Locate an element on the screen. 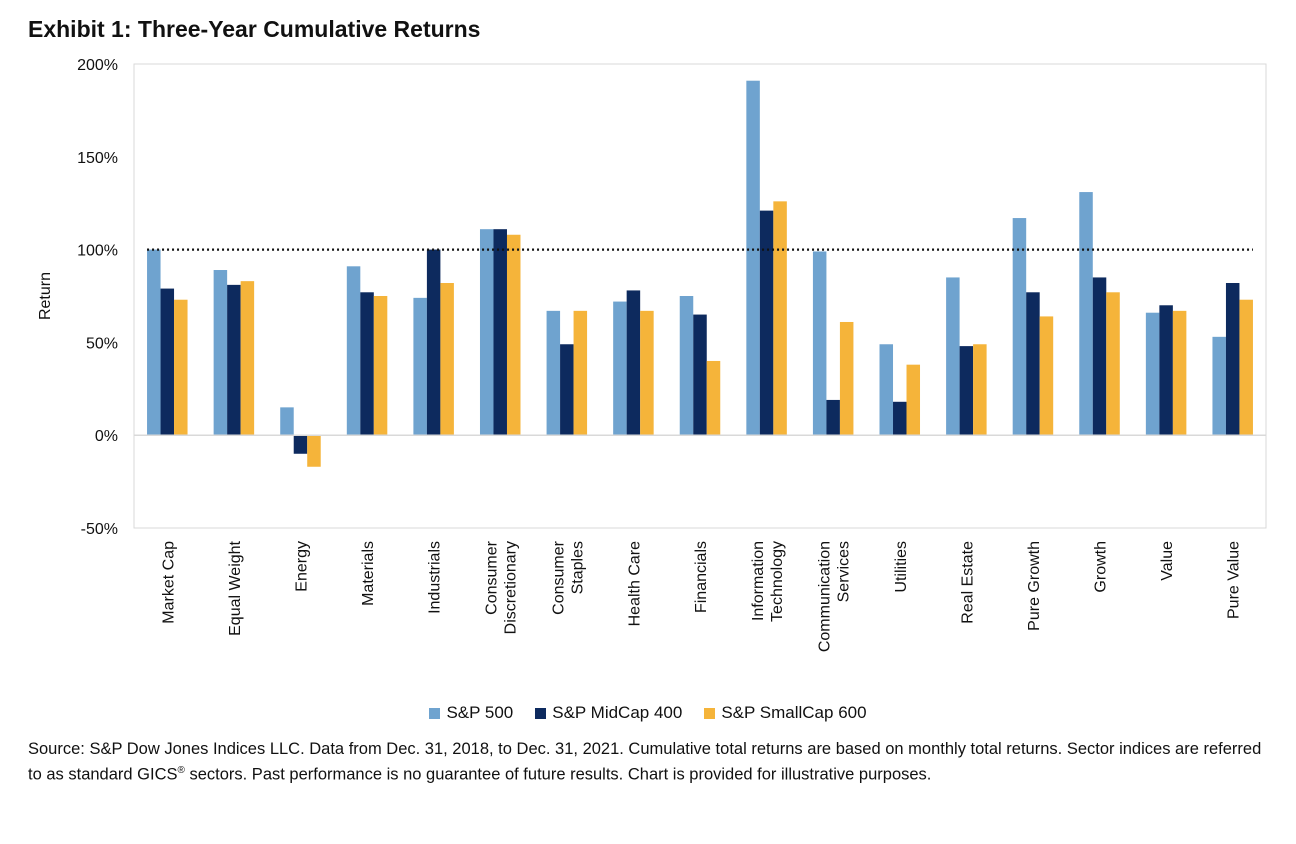 Image resolution: width=1296 pixels, height=844 pixels. x-tick-label: Real Estate is located at coordinates (967, 582).